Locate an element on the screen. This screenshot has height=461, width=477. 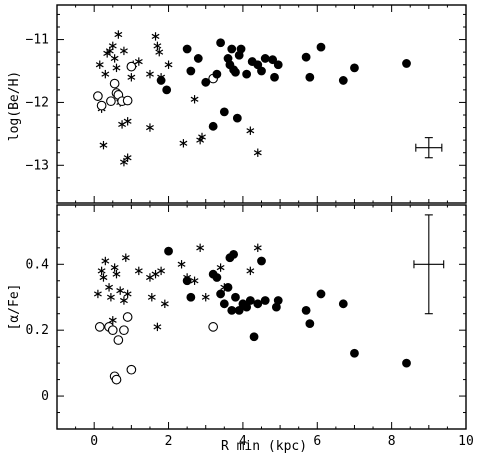
x-tick-label: 4 is located at coordinates (243, 441).